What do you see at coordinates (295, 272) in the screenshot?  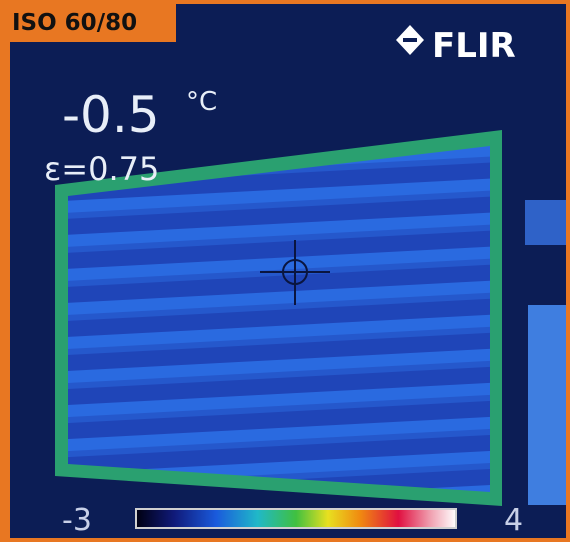 I see `crosshair` at bounding box center [295, 272].